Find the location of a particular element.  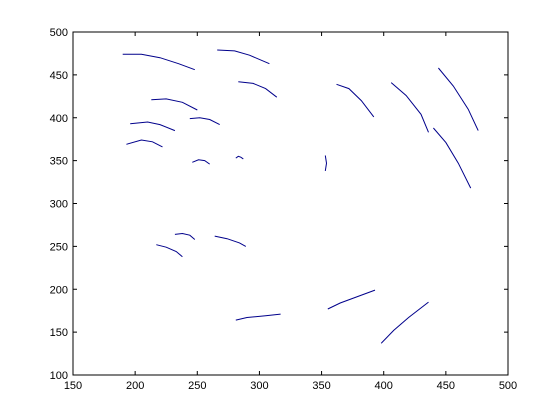

x-tick-label: 150 is located at coordinates (73, 386).